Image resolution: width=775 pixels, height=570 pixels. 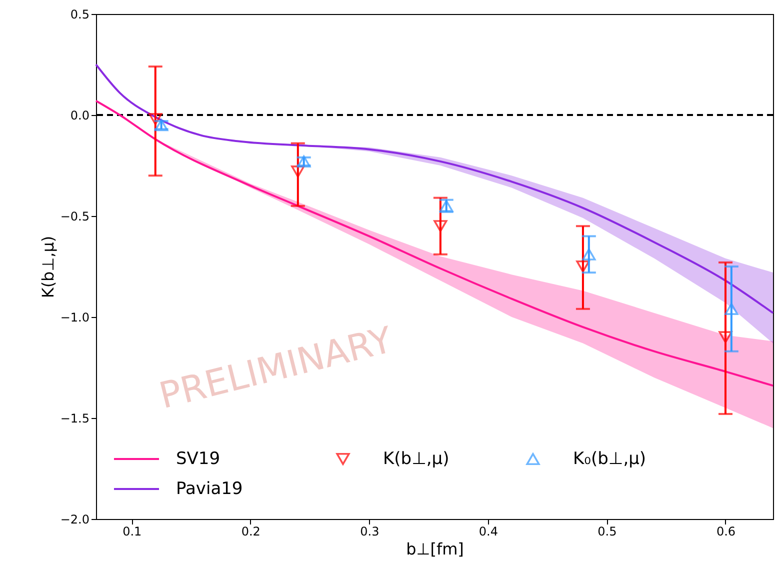 I want to click on legend-label: K(b⊥,μ), so click(x=416, y=459).